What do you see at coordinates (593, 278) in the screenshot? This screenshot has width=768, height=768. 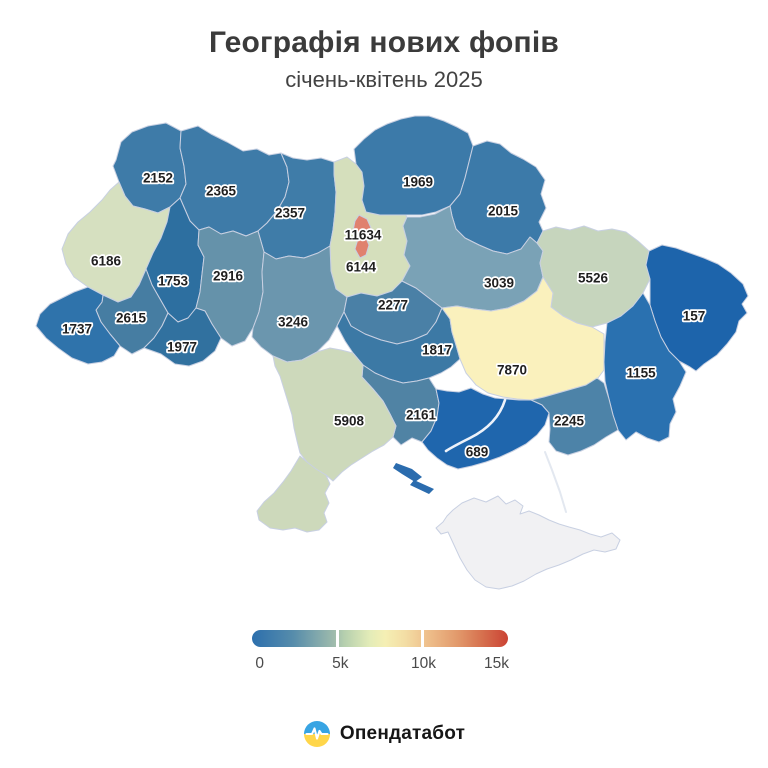 I see `region-value-kharkiv: 5526` at bounding box center [593, 278].